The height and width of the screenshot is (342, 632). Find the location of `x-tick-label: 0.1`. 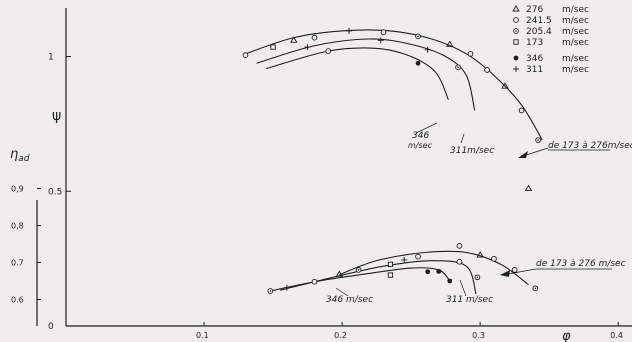

x-tick-label: 0.1 is located at coordinates (202, 335).